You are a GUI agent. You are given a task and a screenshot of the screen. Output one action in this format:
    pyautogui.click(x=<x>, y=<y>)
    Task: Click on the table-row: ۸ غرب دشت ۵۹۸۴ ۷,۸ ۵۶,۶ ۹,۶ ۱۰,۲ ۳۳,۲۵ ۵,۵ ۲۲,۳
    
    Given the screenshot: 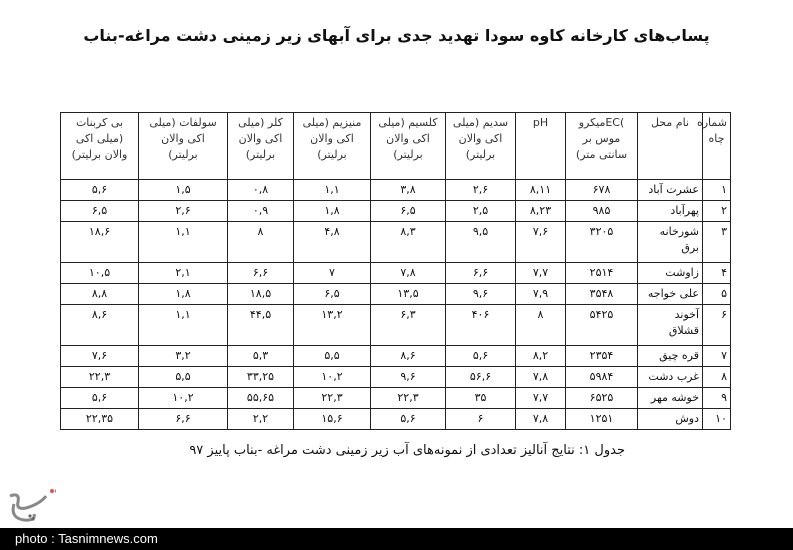 What is the action you would take?
    pyautogui.click(x=395, y=377)
    